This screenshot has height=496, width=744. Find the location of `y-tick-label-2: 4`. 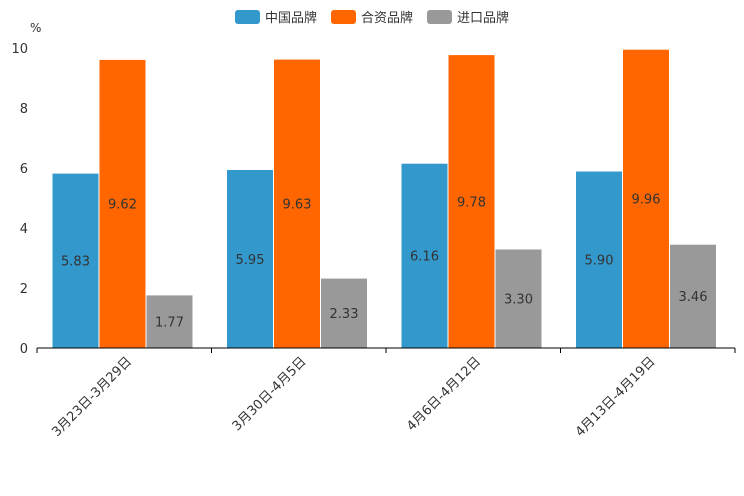

y-tick-label-2: 4 is located at coordinates (24, 229).